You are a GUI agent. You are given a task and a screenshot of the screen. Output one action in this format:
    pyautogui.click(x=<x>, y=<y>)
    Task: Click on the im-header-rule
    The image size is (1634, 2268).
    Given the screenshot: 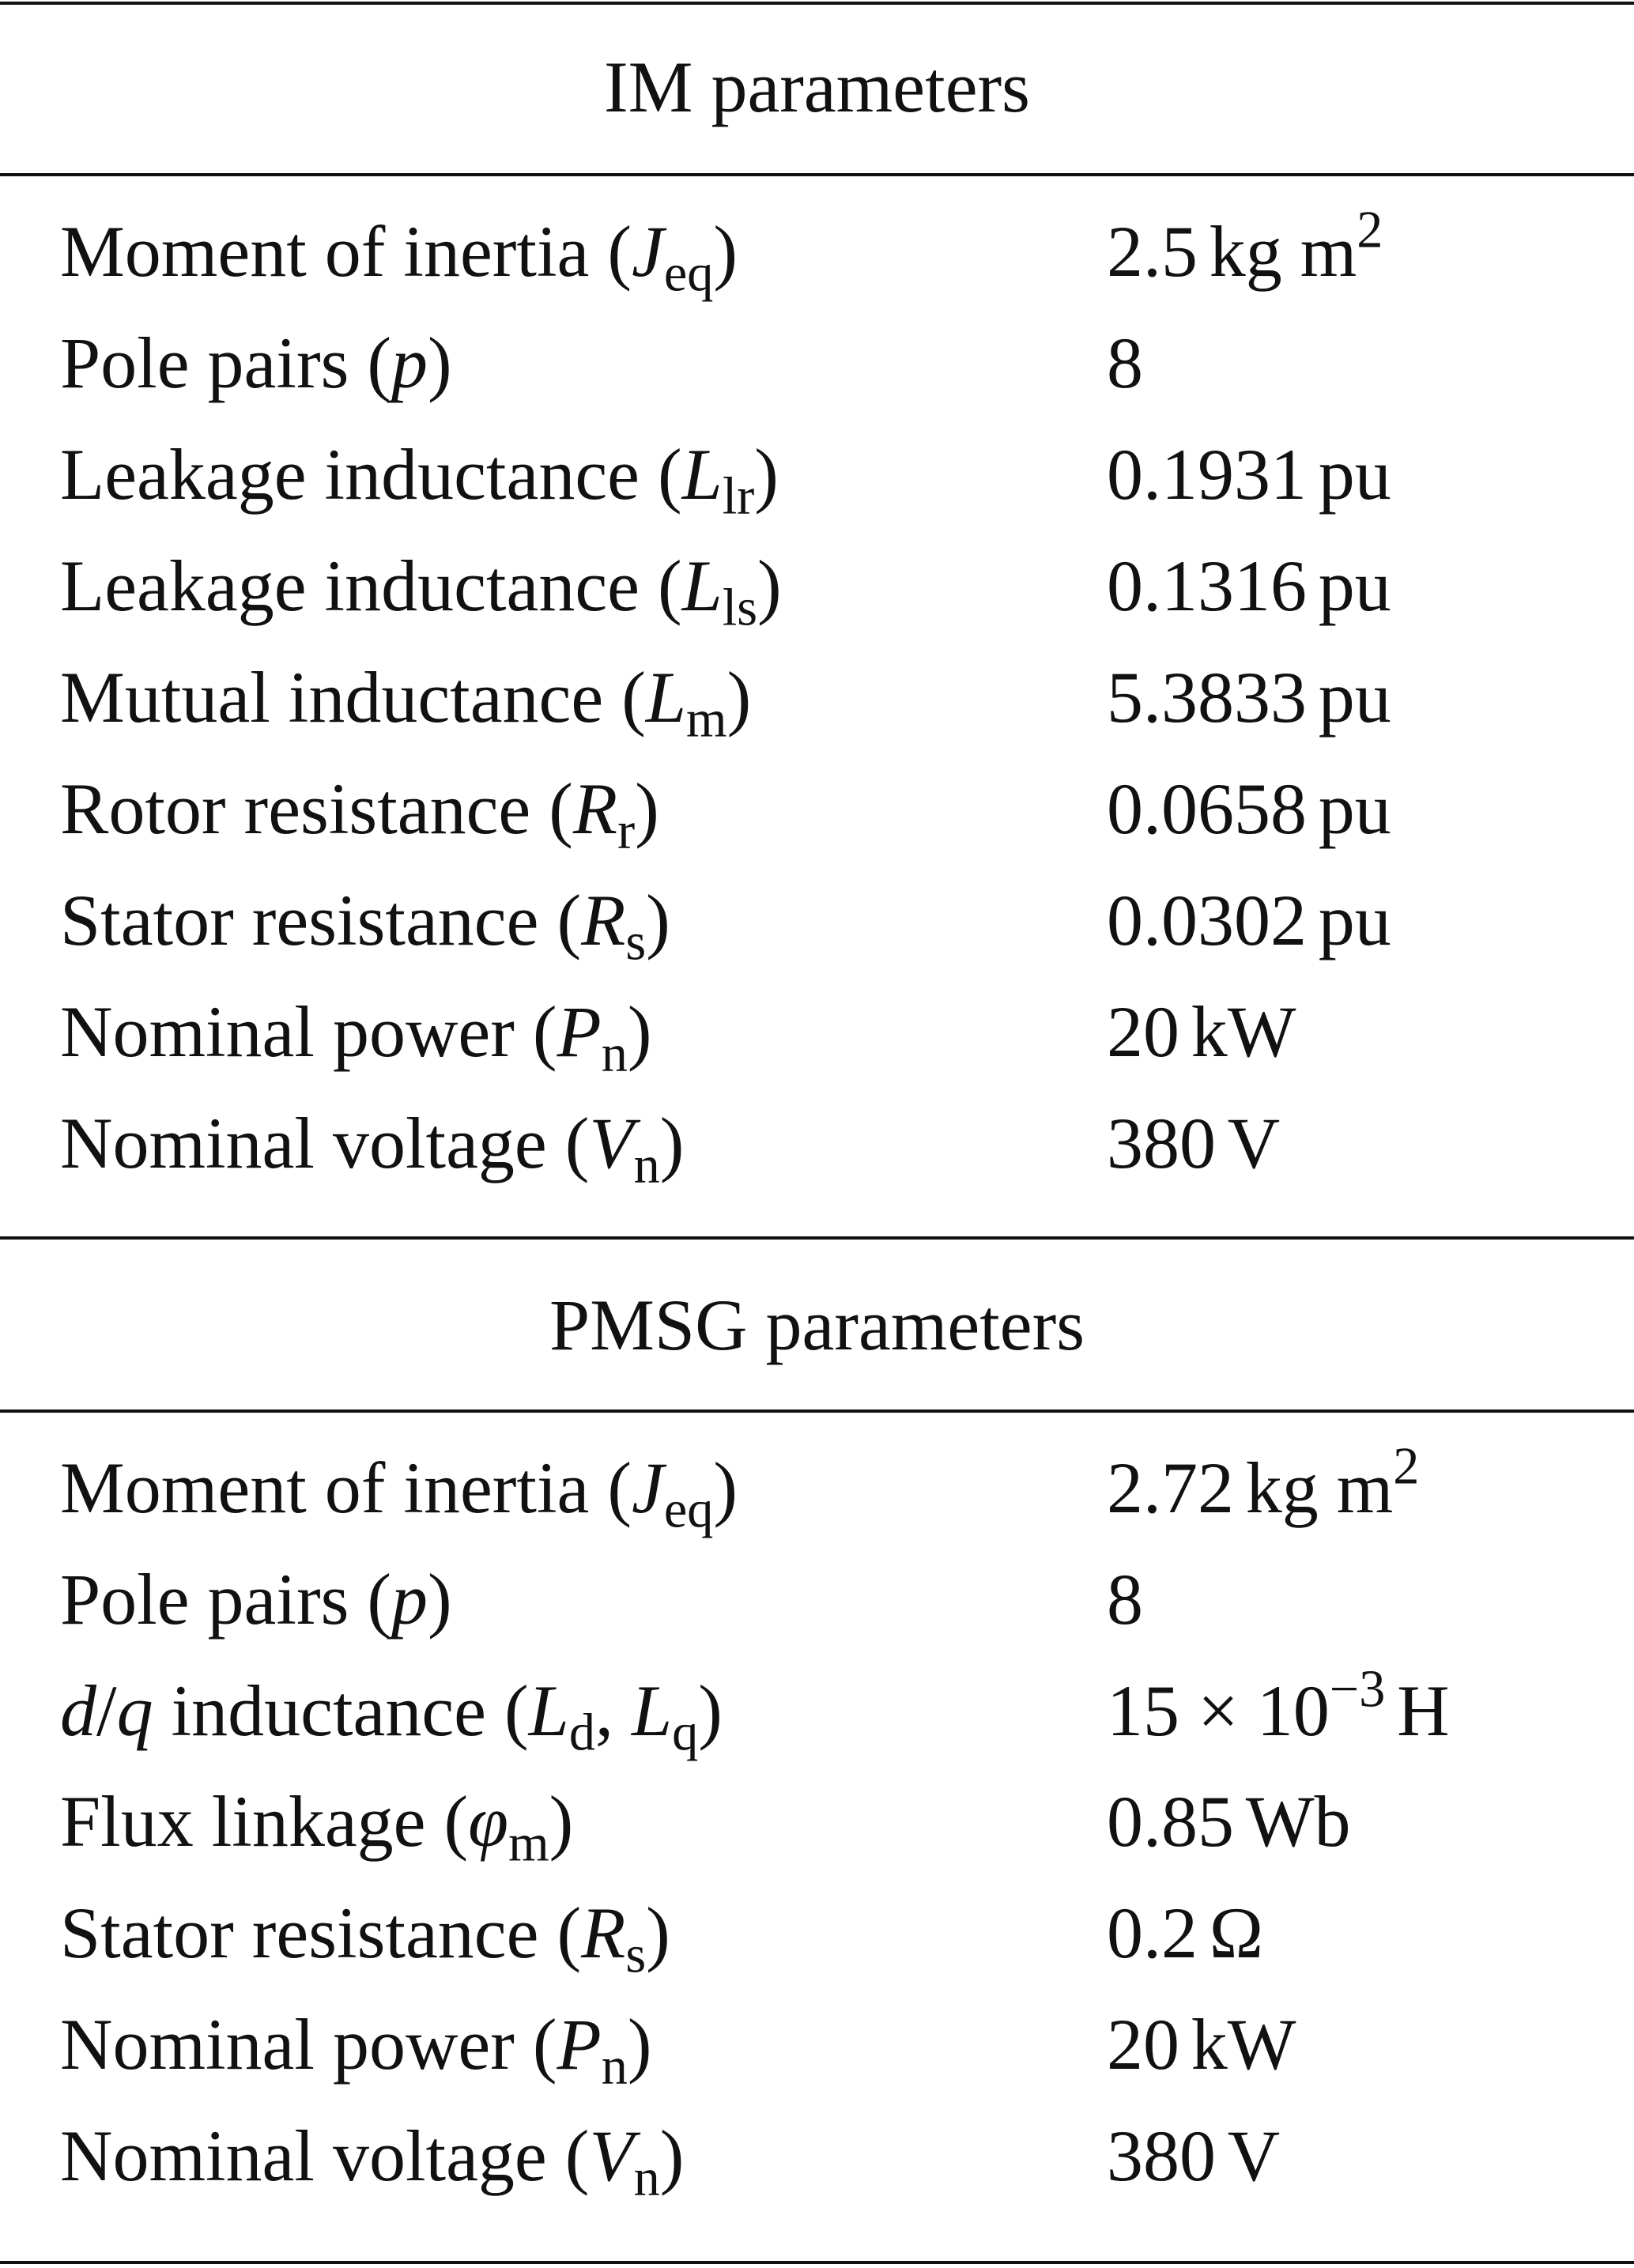 What is the action you would take?
    pyautogui.click(x=817, y=174)
    